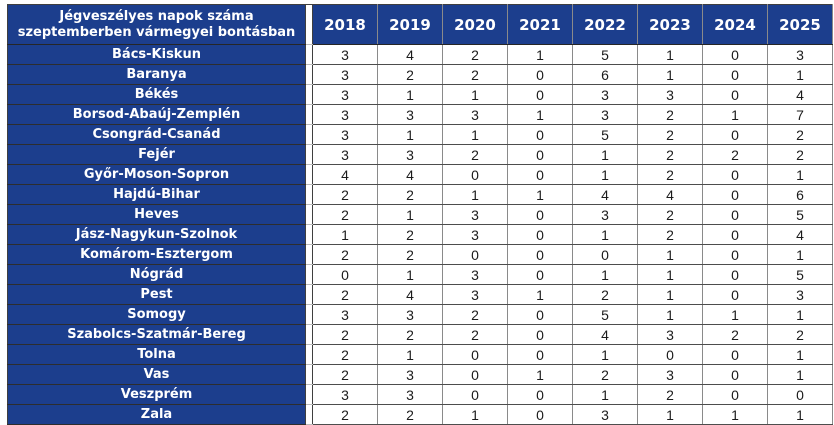 This screenshot has height=425, width=834. I want to click on county-label: Jász-Nagykun-Szolnok, so click(156, 234).